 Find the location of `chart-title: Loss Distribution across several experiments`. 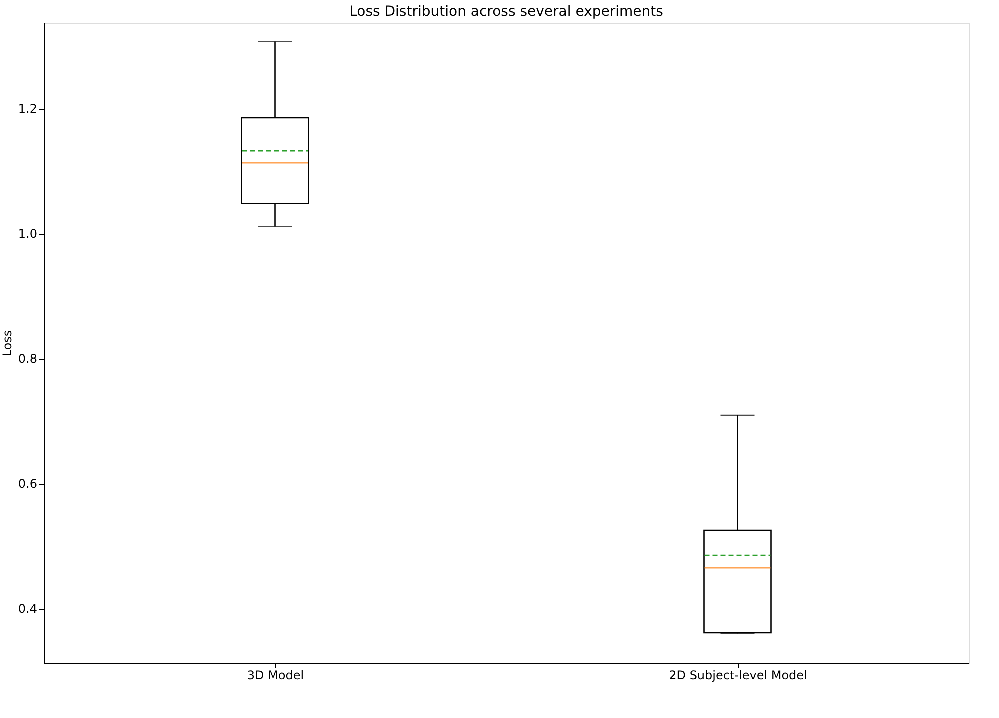

chart-title: Loss Distribution across several experiments is located at coordinates (507, 12).